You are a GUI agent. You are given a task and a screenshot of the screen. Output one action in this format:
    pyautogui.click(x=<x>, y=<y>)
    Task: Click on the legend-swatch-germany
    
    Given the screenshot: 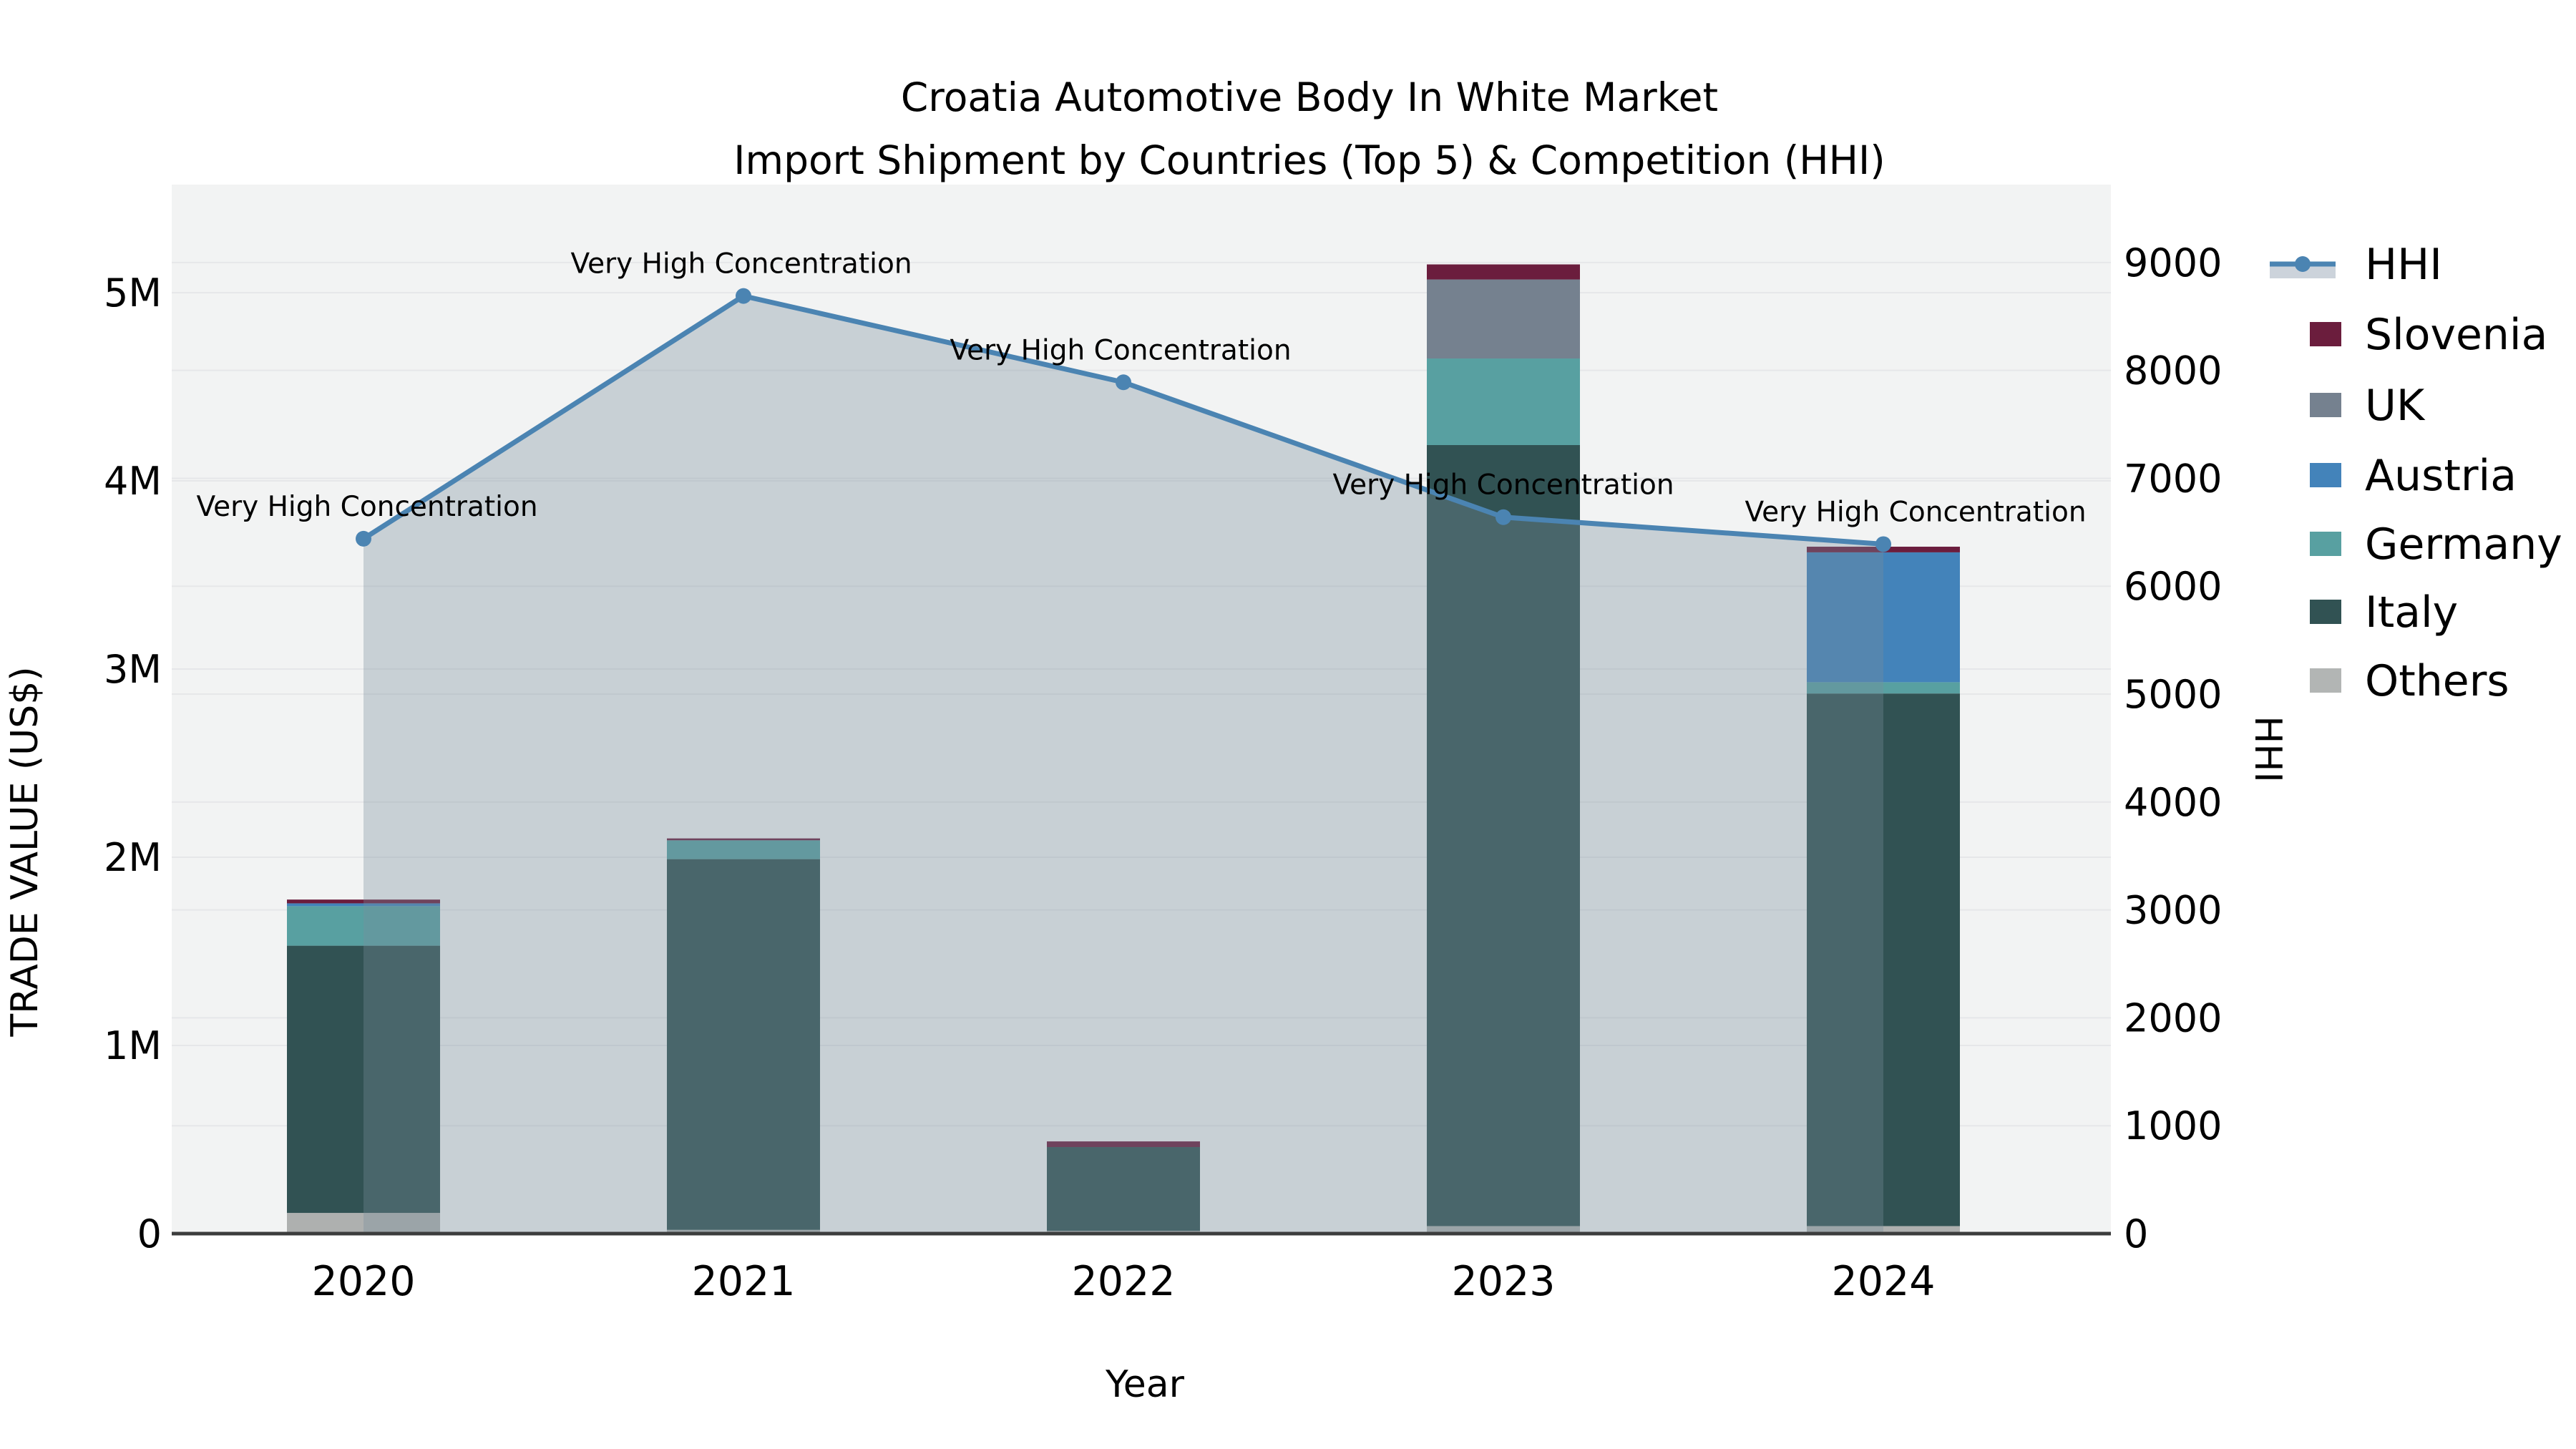 What is the action you would take?
    pyautogui.click(x=2325, y=544)
    